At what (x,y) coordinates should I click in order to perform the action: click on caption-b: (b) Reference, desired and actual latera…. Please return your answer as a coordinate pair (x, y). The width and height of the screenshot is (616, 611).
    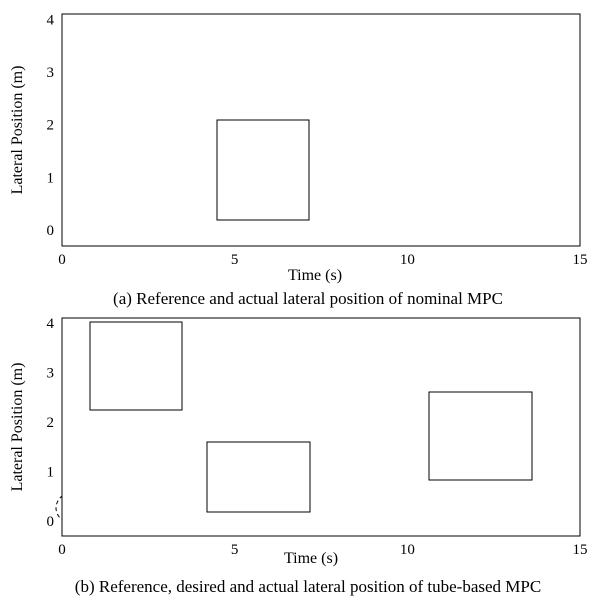
    Looking at the image, I should click on (308, 586).